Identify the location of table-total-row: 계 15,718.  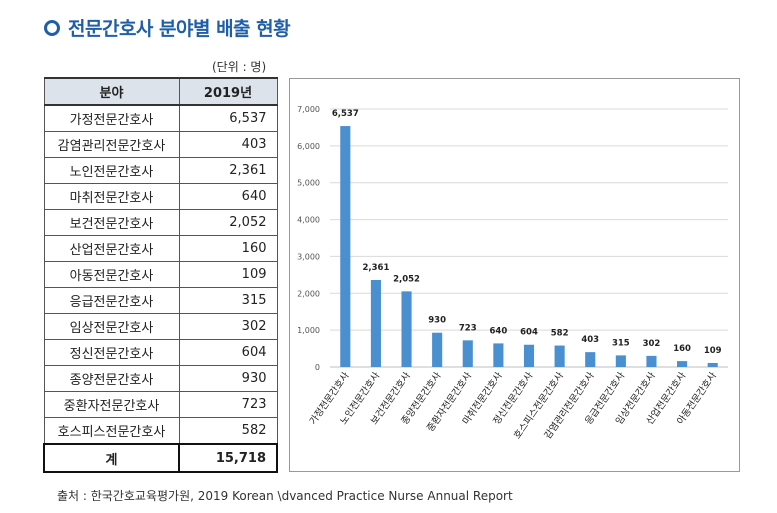
(160, 458).